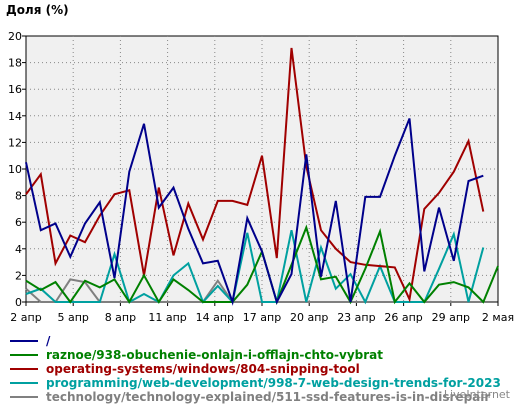 Image resolution: width=520 pixels, height=405 pixels. What do you see at coordinates (15, 63) in the screenshot?
I see `y-tick-label: 18` at bounding box center [15, 63].